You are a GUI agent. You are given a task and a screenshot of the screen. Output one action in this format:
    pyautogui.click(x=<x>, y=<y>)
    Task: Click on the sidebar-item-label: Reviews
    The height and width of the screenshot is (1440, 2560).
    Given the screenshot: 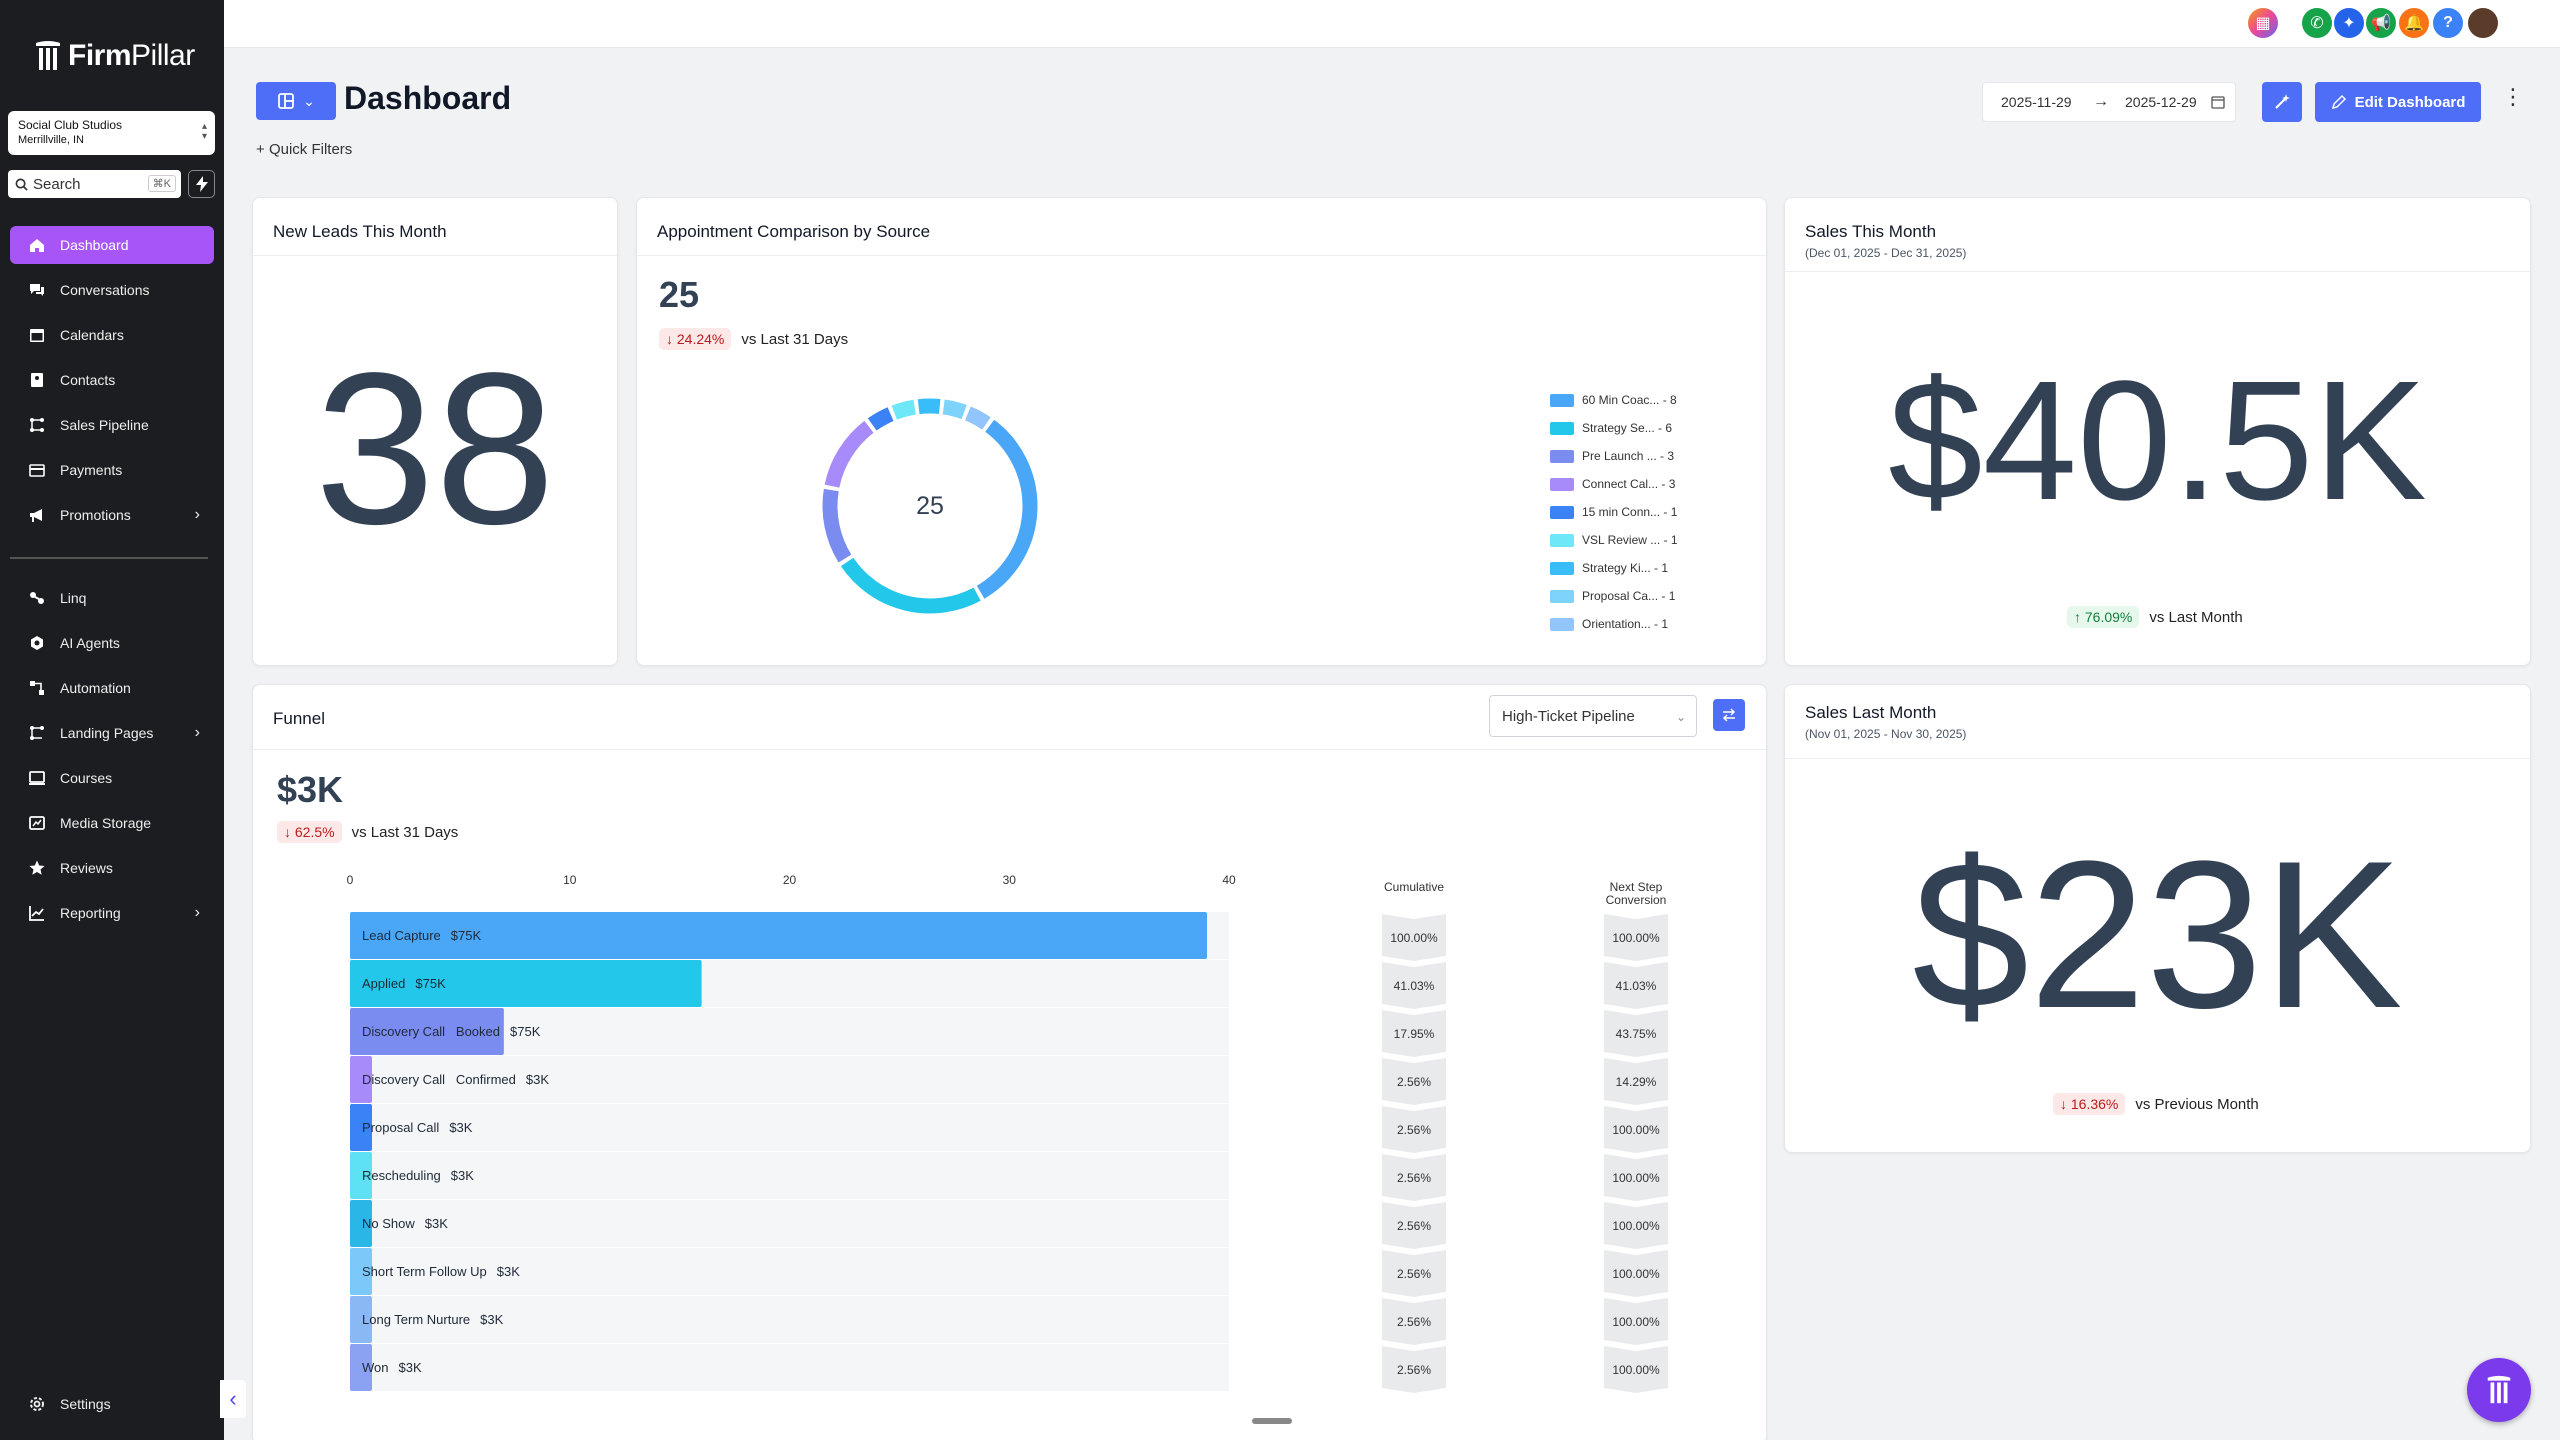 What is the action you would take?
    pyautogui.click(x=86, y=868)
    